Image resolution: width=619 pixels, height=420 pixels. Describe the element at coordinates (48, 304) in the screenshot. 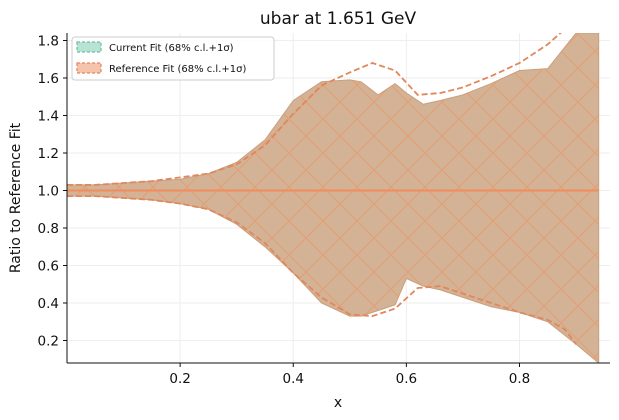

I see `y-tick-label-1: 0.4` at that location.